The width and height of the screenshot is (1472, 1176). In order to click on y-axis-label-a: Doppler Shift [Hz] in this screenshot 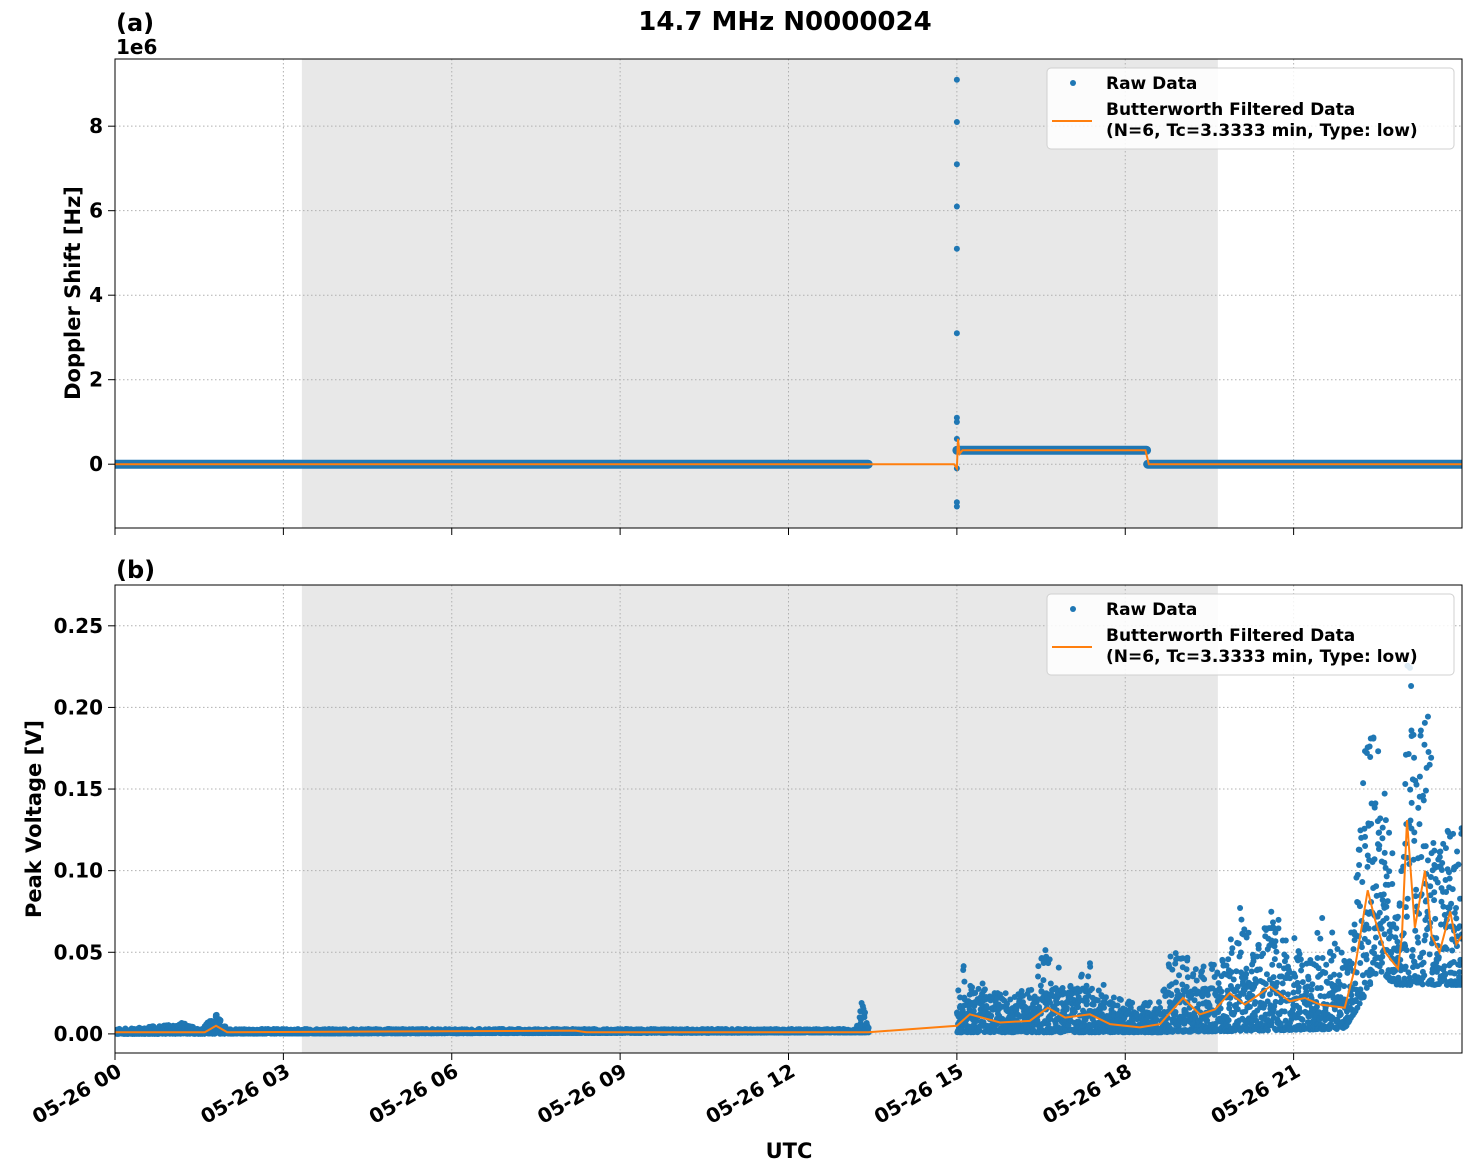, I will do `click(73, 293)`.